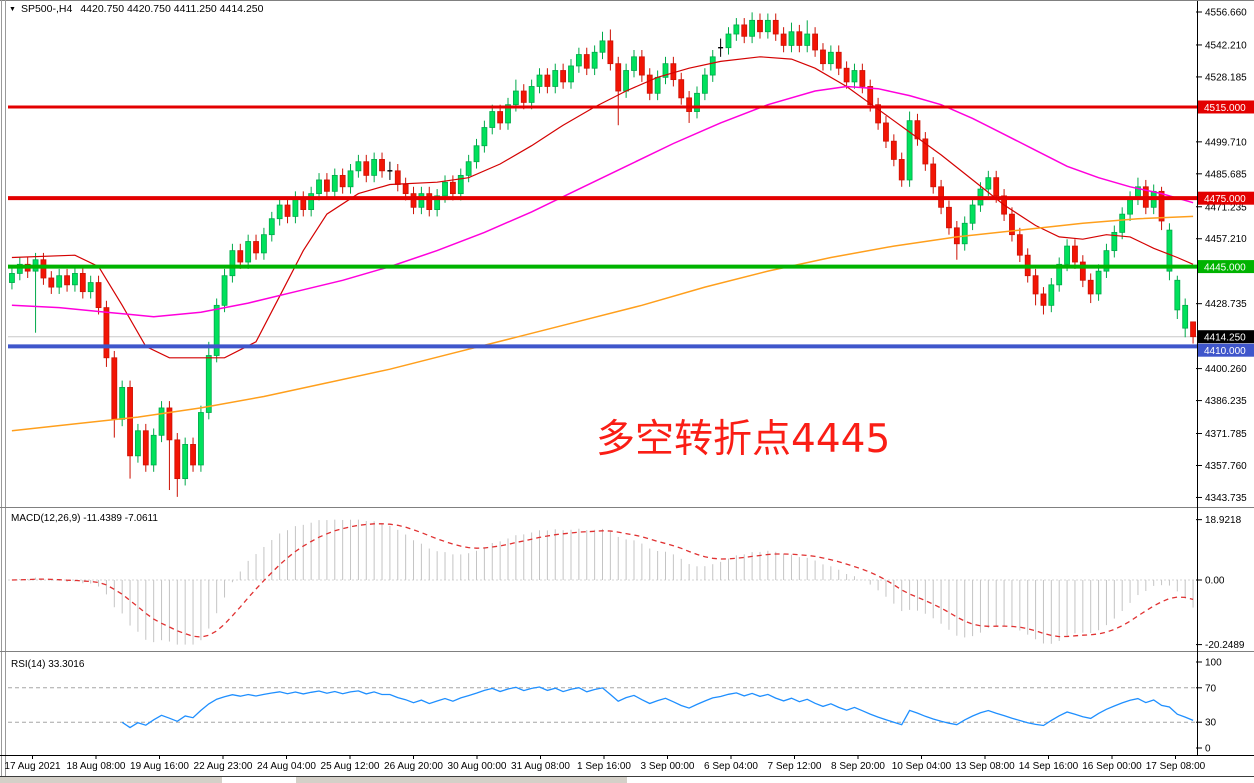  What do you see at coordinates (1211, 688) in the screenshot?
I see `rsi-tick-label: 70` at bounding box center [1211, 688].